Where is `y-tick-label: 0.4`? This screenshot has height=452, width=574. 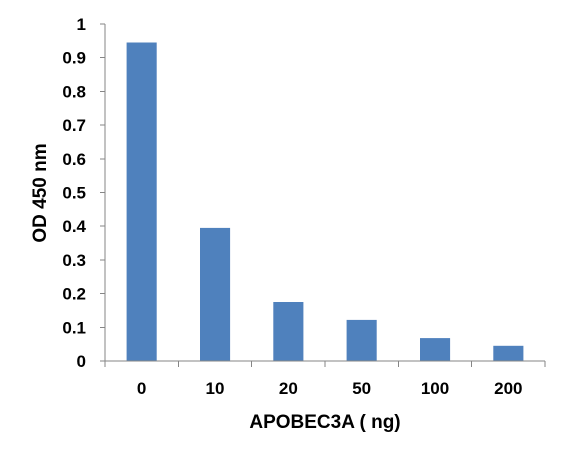
y-tick-label: 0.4 is located at coordinates (74, 226).